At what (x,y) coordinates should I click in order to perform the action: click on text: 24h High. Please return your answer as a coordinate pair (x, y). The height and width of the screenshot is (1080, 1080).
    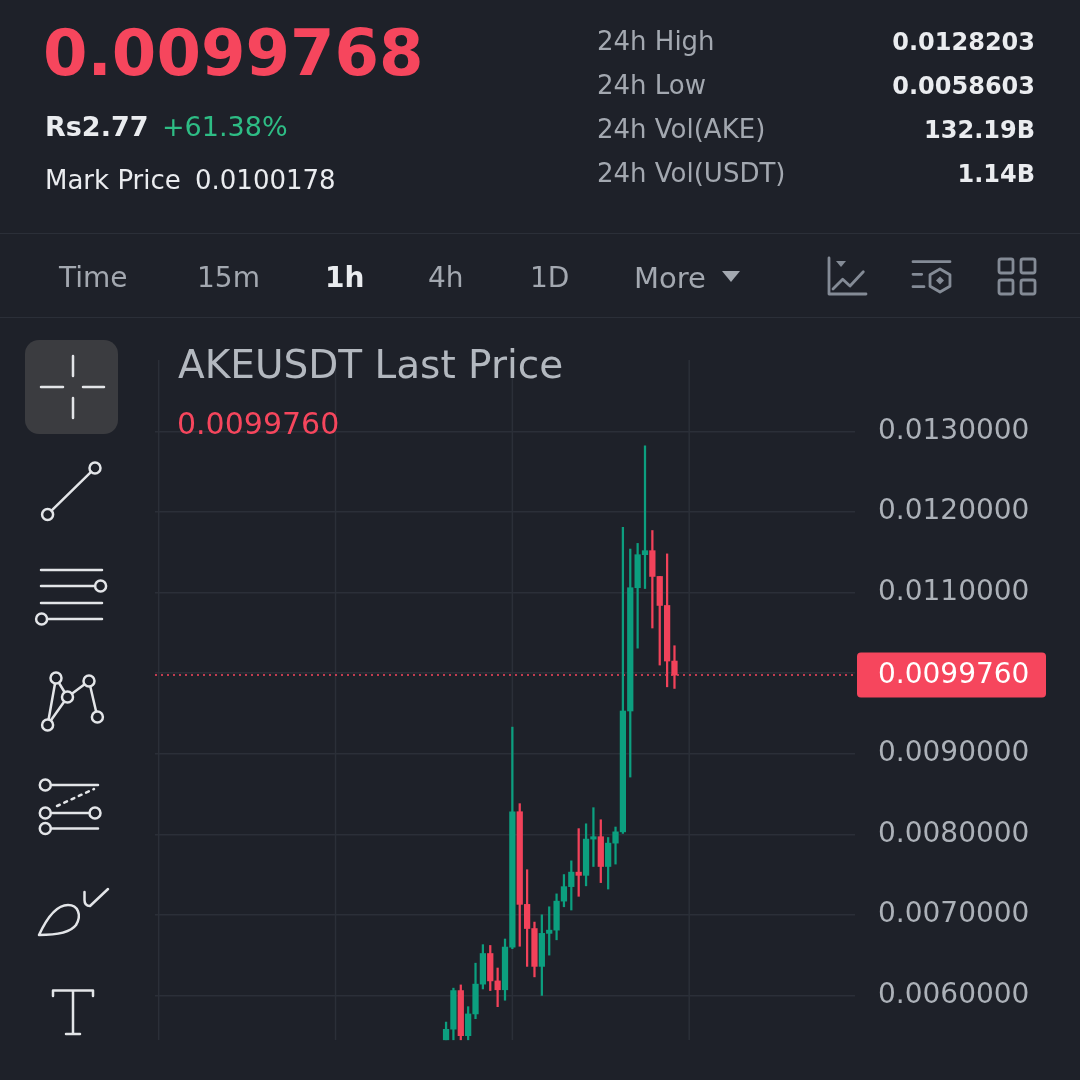
    Looking at the image, I should click on (656, 42).